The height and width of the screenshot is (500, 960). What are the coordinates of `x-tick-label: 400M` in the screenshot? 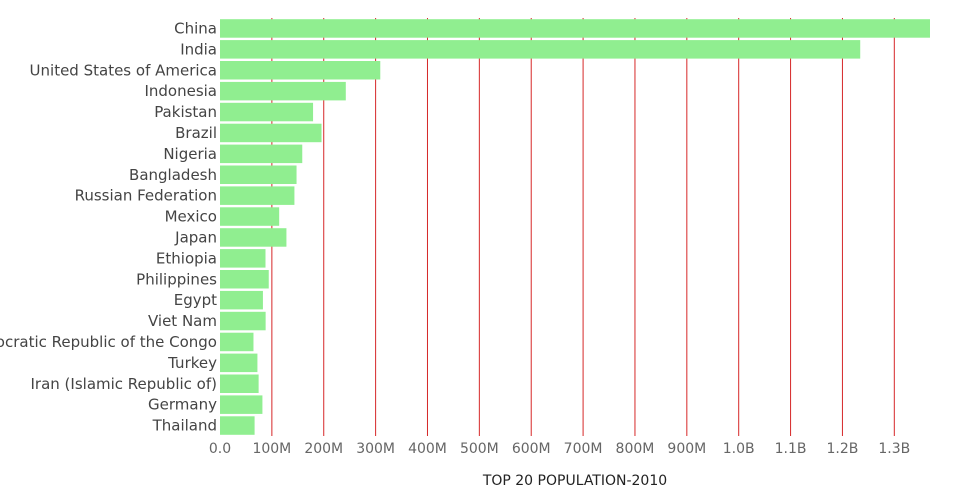 It's located at (427, 449).